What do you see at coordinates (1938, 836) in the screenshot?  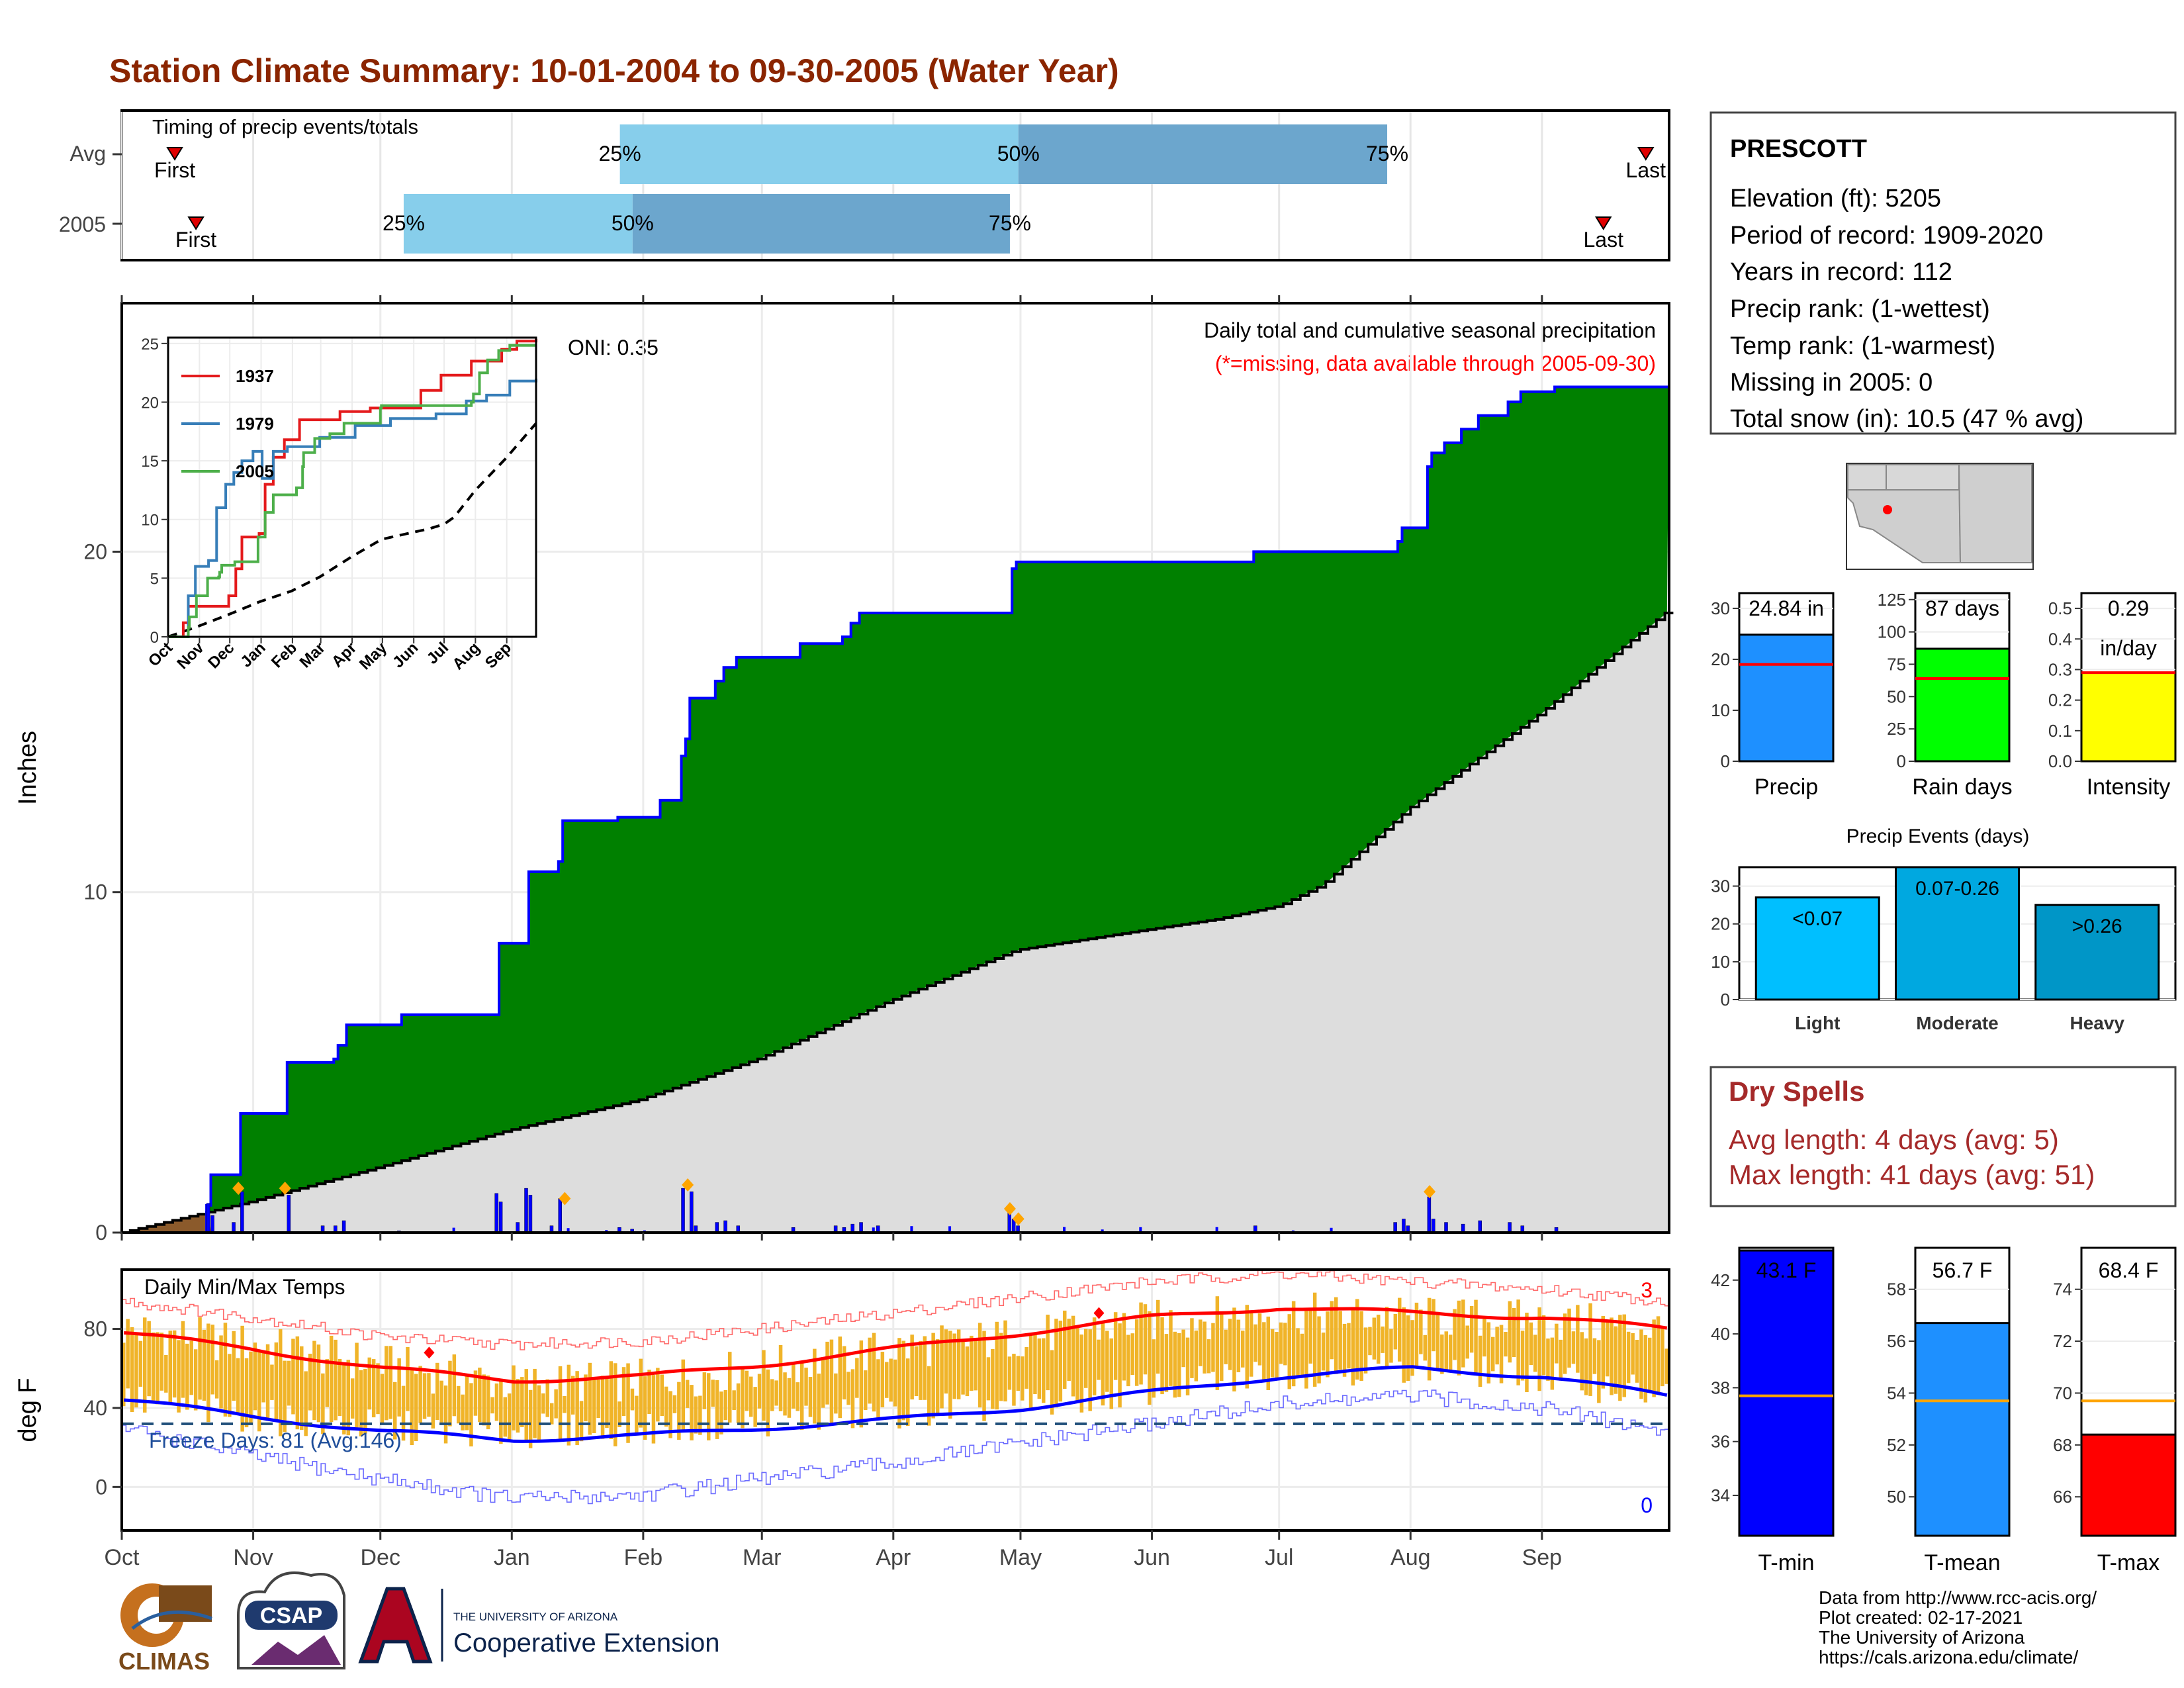 I see `events-title: Precip Events (days)` at bounding box center [1938, 836].